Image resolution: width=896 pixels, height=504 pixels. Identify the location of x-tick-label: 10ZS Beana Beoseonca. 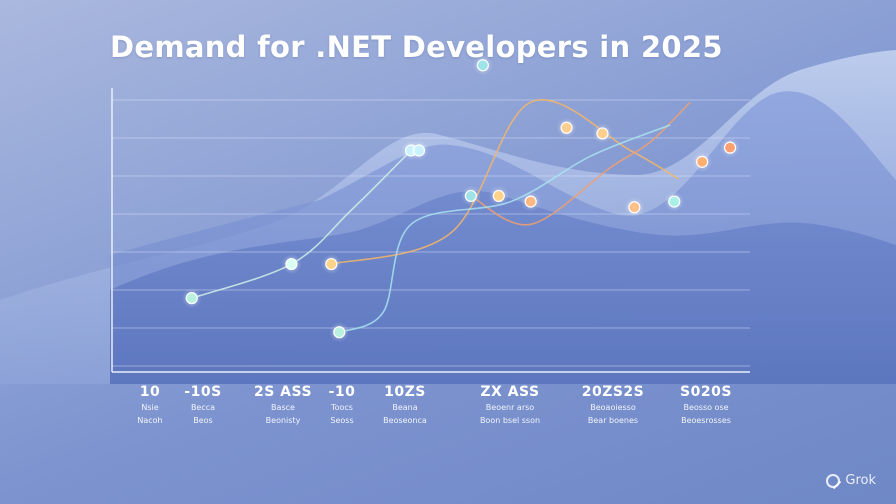
(405, 405).